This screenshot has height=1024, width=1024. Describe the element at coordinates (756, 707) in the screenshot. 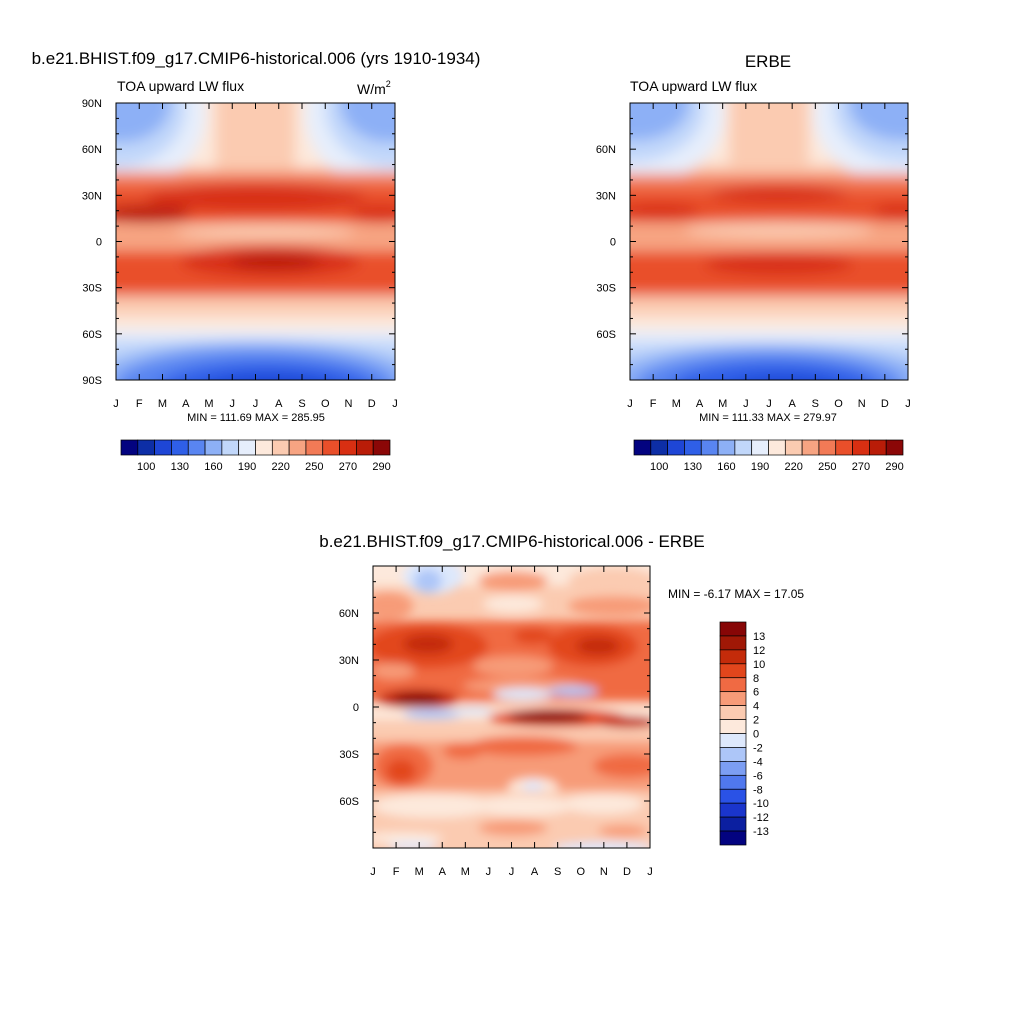

I see `colorbar-label: 4` at that location.